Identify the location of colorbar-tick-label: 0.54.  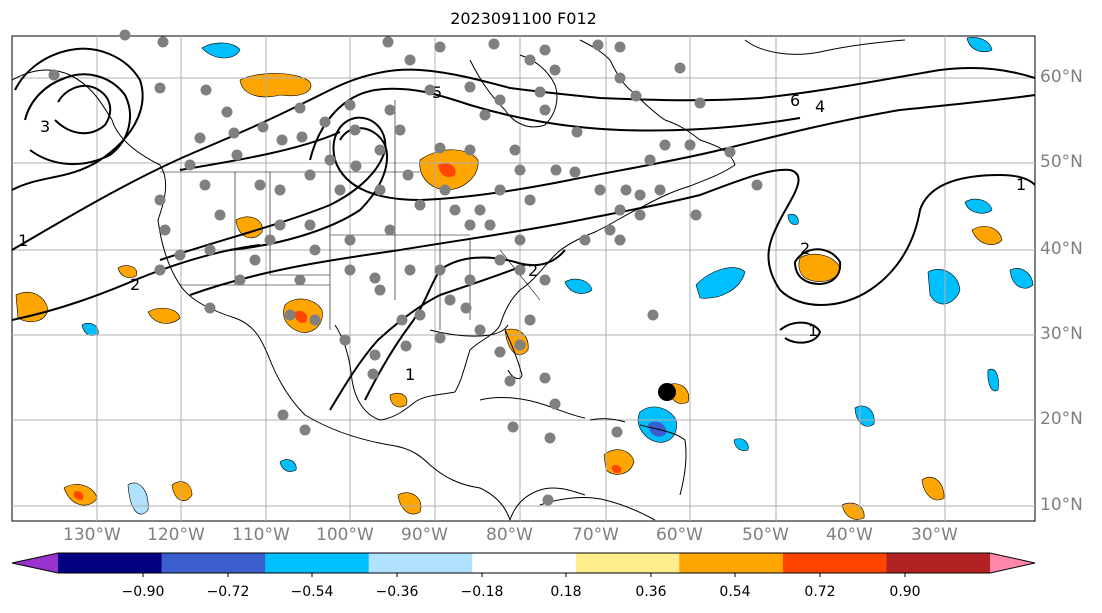
(735, 592).